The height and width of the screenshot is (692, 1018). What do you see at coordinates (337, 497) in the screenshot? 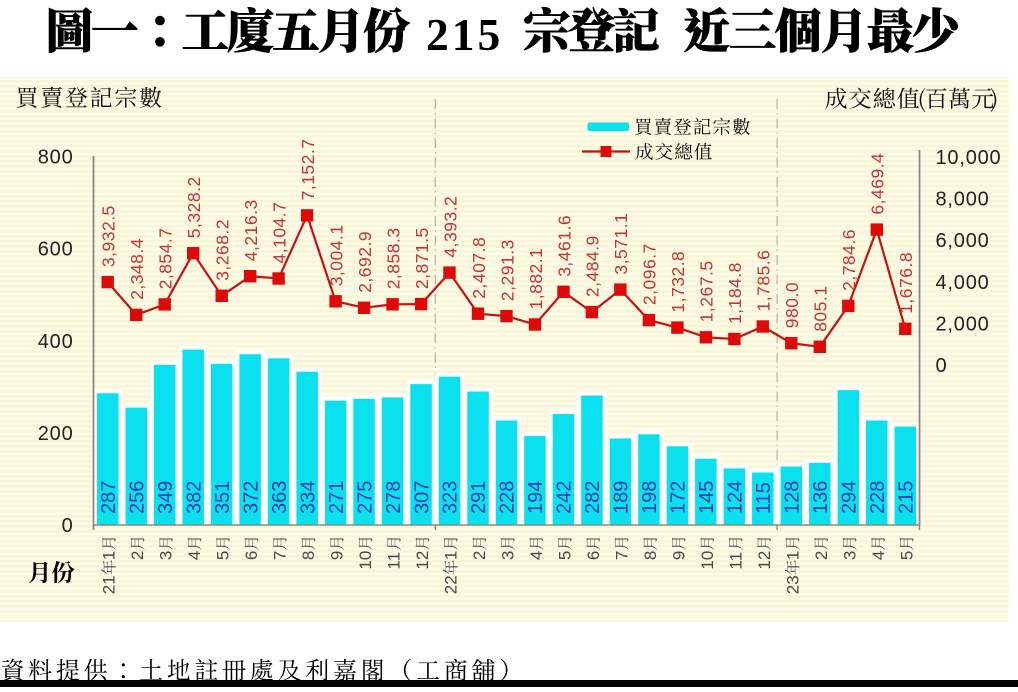
I see `svg-text: 271` at bounding box center [337, 497].